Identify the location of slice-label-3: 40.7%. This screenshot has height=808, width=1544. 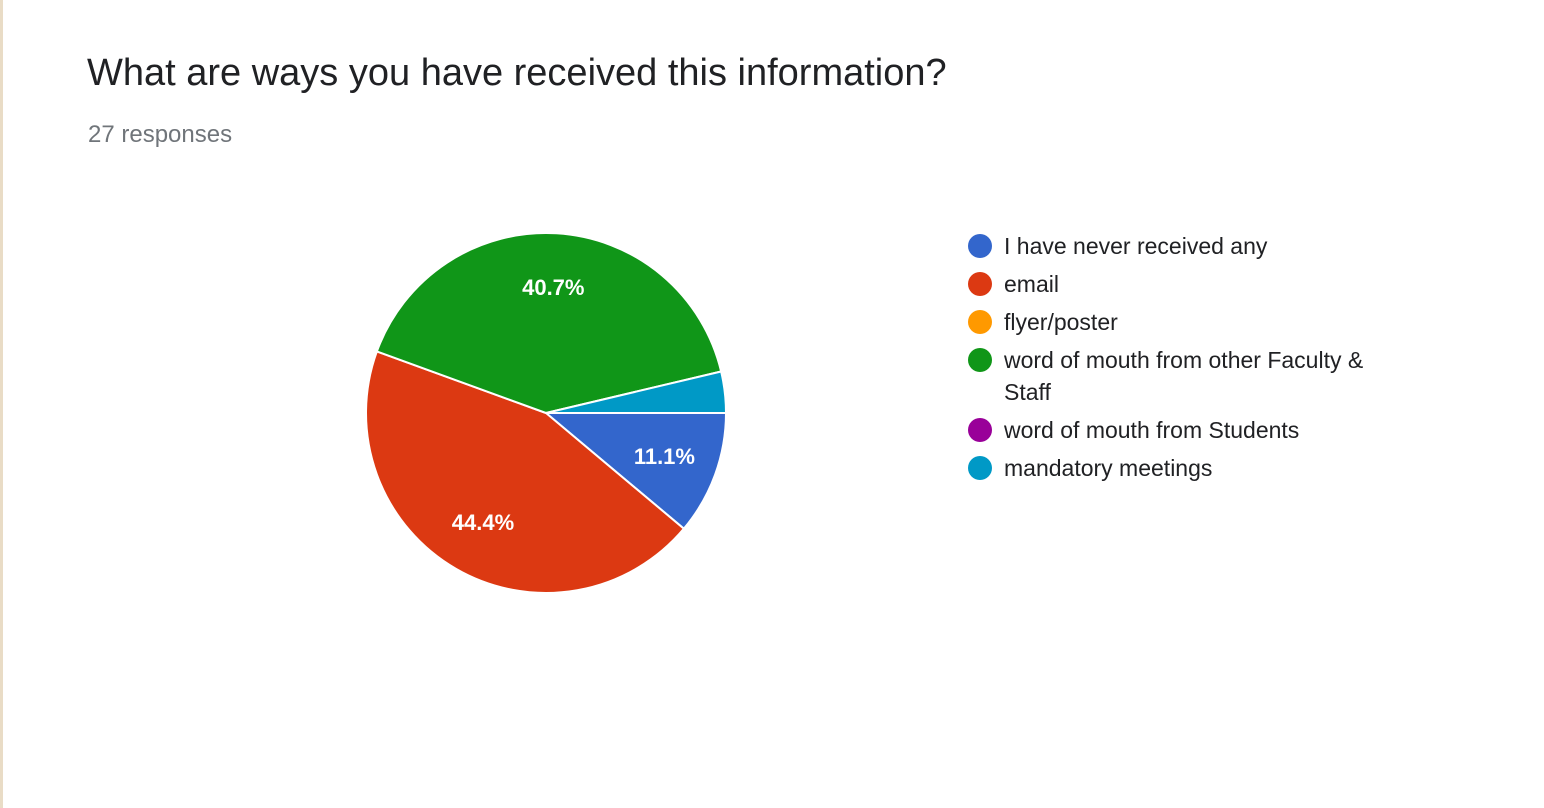
(553, 287).